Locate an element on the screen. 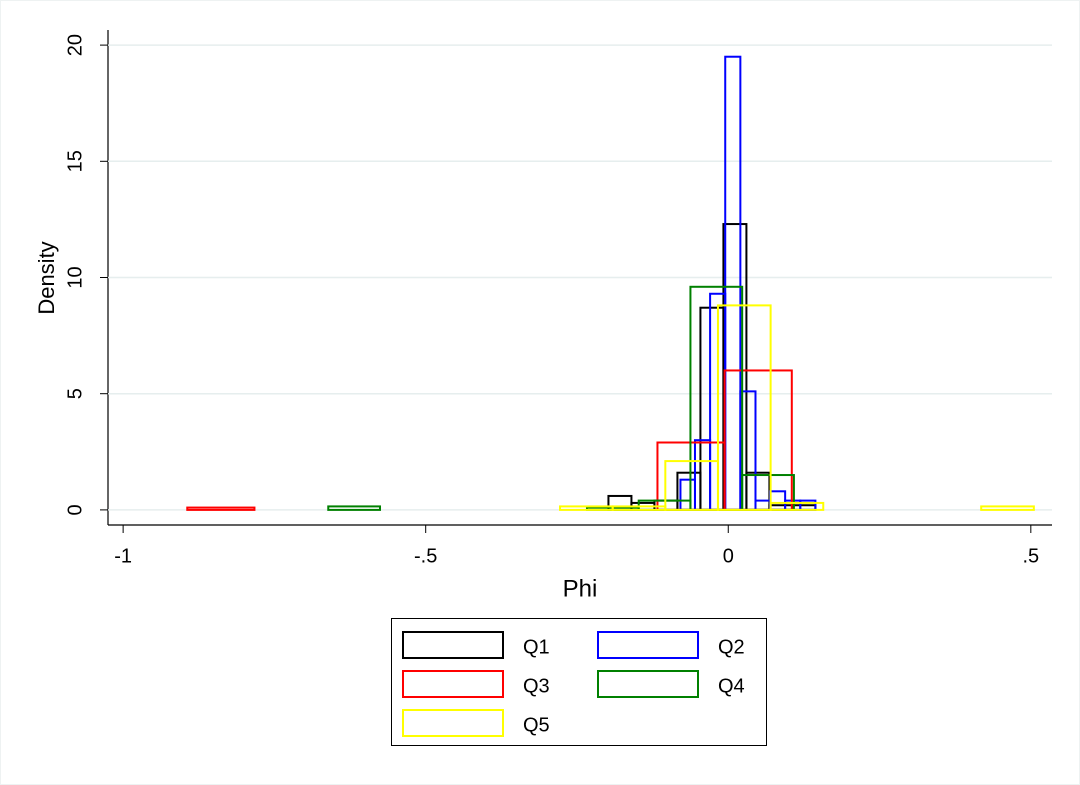 The width and height of the screenshot is (1080, 785). legend-label: Q4 is located at coordinates (731, 686).